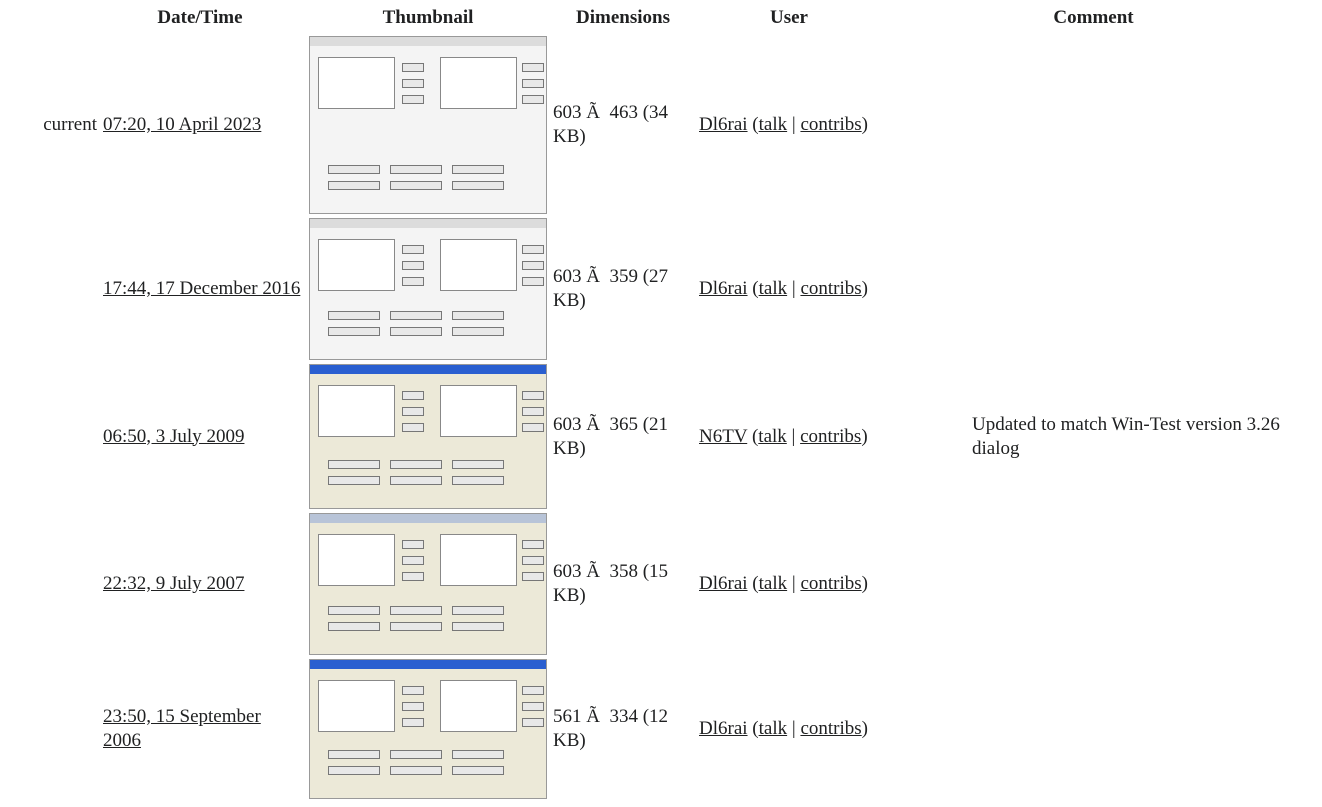 This screenshot has width=1322, height=807. What do you see at coordinates (428, 41) in the screenshot?
I see `title-bar` at bounding box center [428, 41].